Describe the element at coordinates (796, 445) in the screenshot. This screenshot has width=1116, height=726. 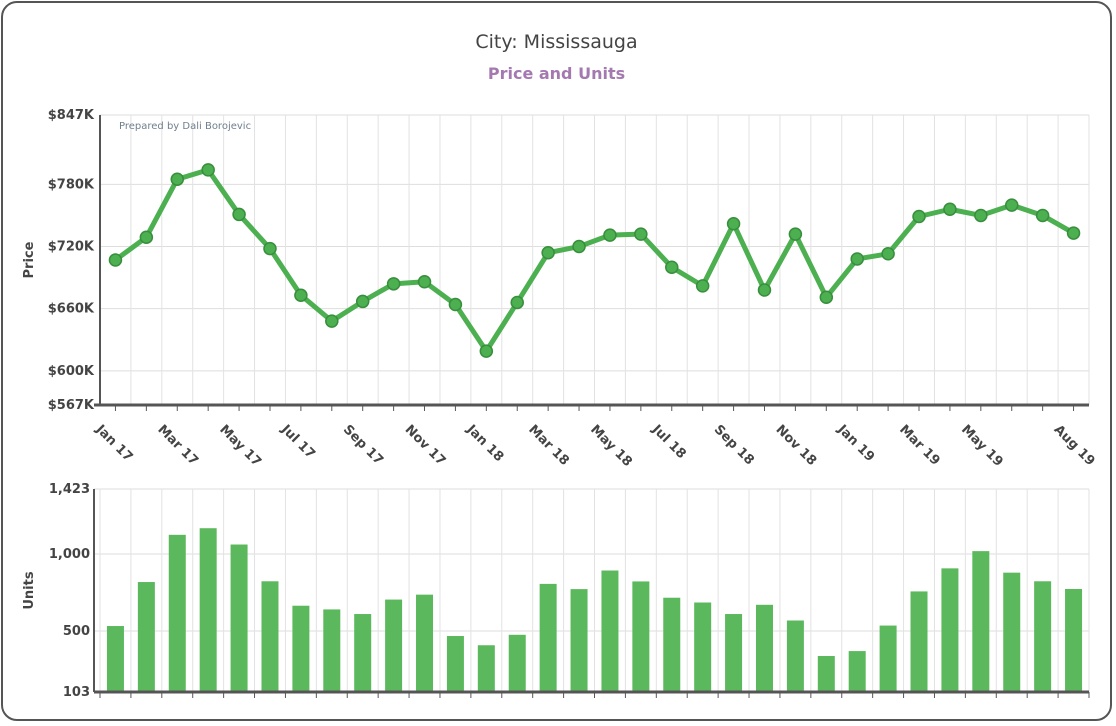
I see `price-x-tick-label: Nov 18` at that location.